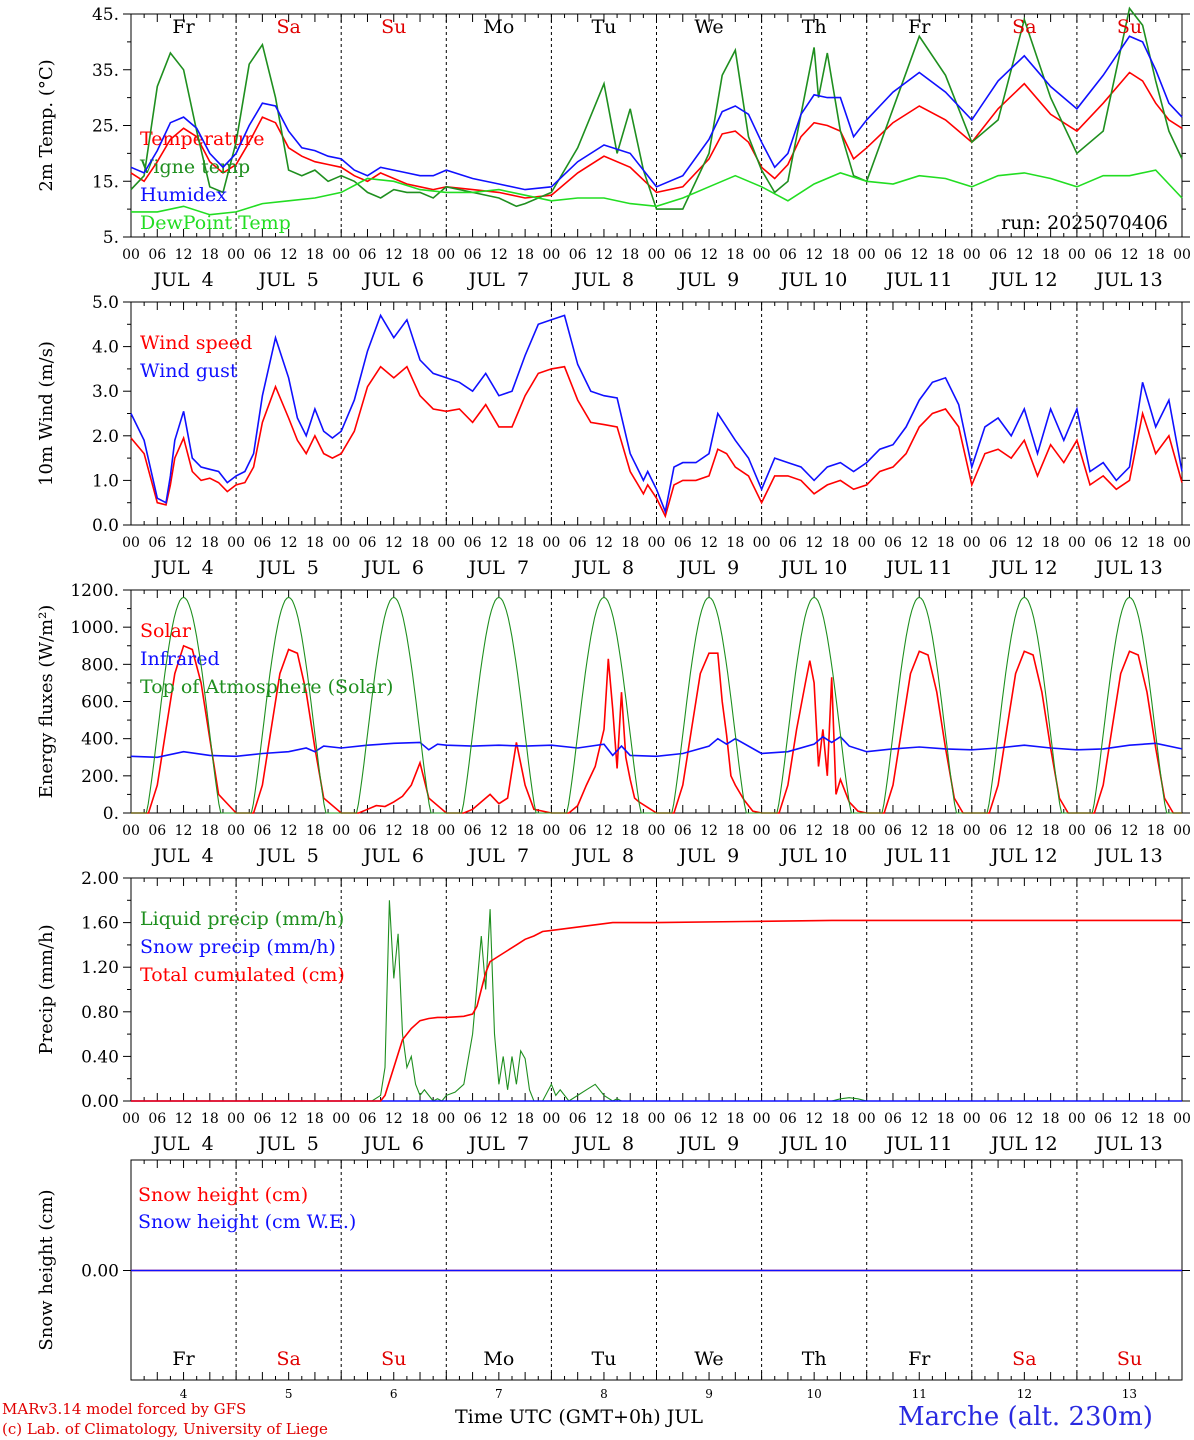 The width and height of the screenshot is (1194, 1440). I want to click on y-tick-label: 0.80, so click(100, 1013).